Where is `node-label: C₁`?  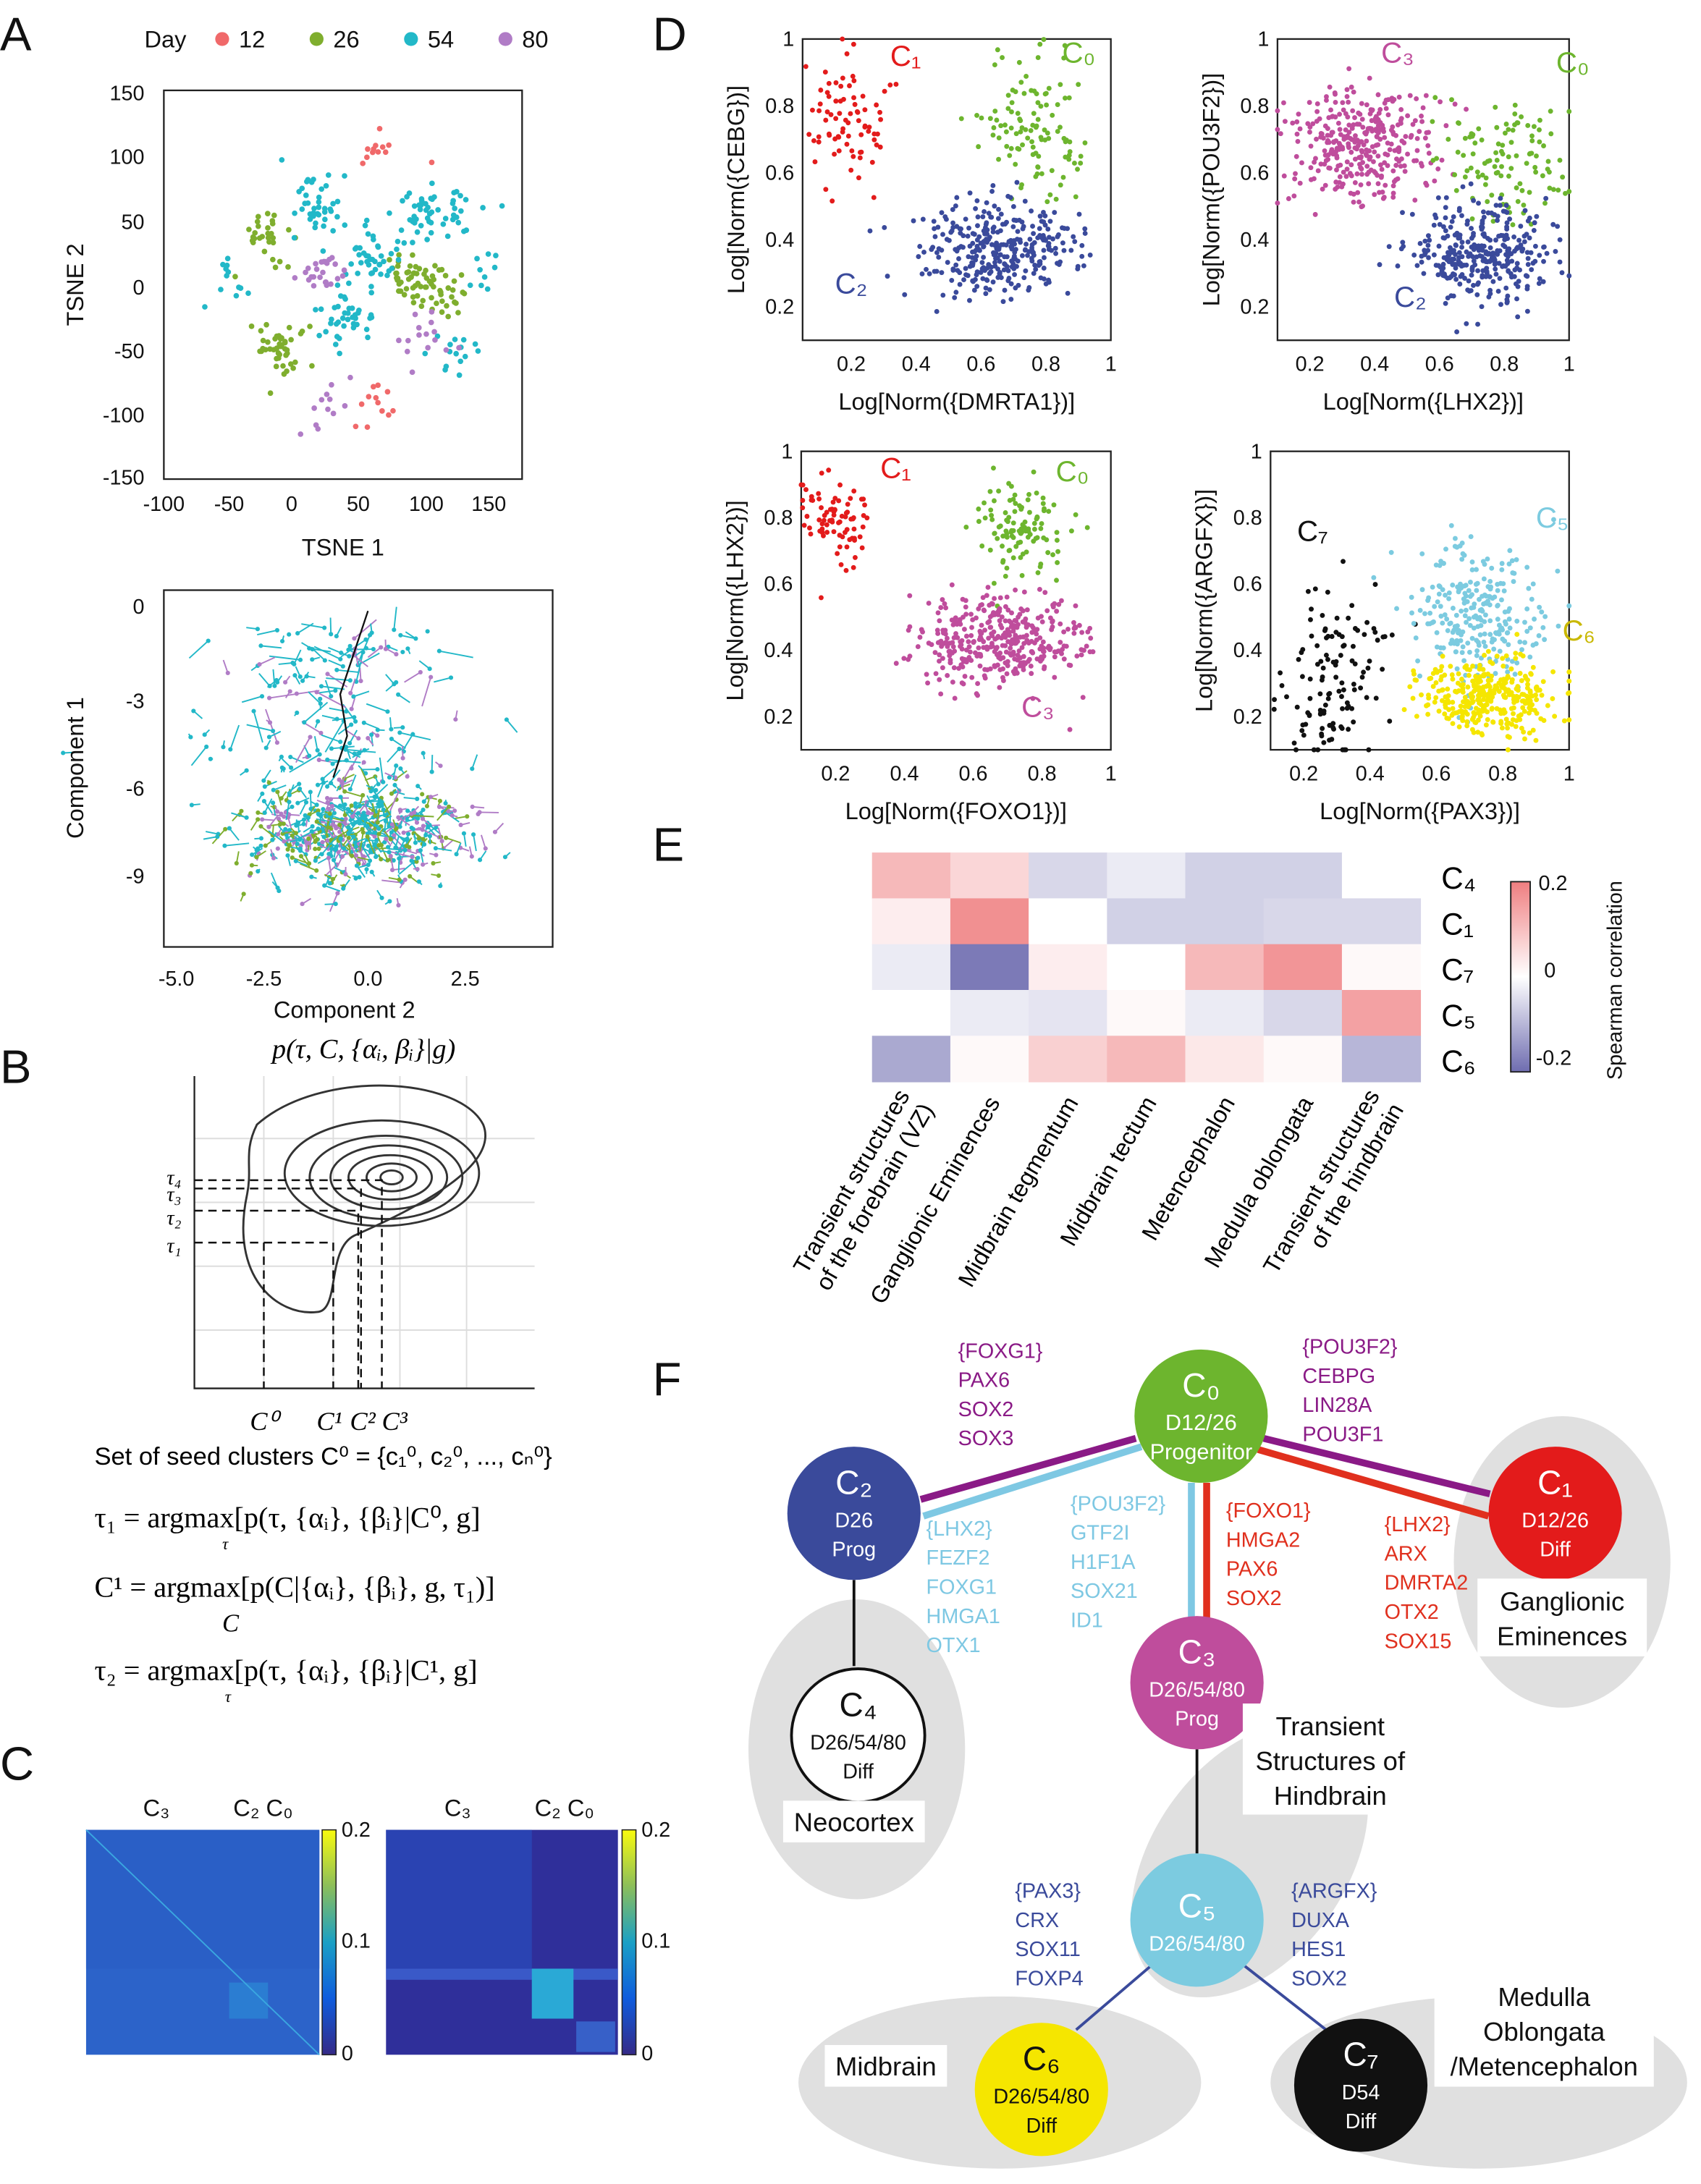
node-label: C₁ is located at coordinates (1555, 1482).